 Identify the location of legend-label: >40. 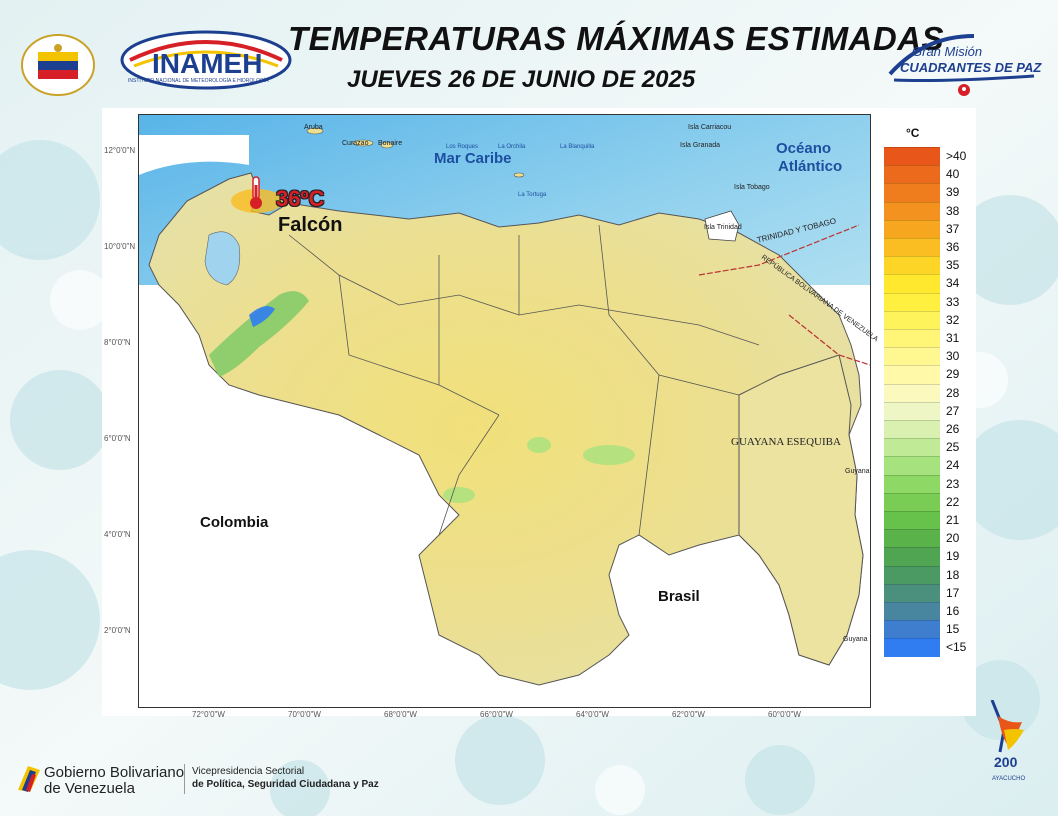
(956, 156).